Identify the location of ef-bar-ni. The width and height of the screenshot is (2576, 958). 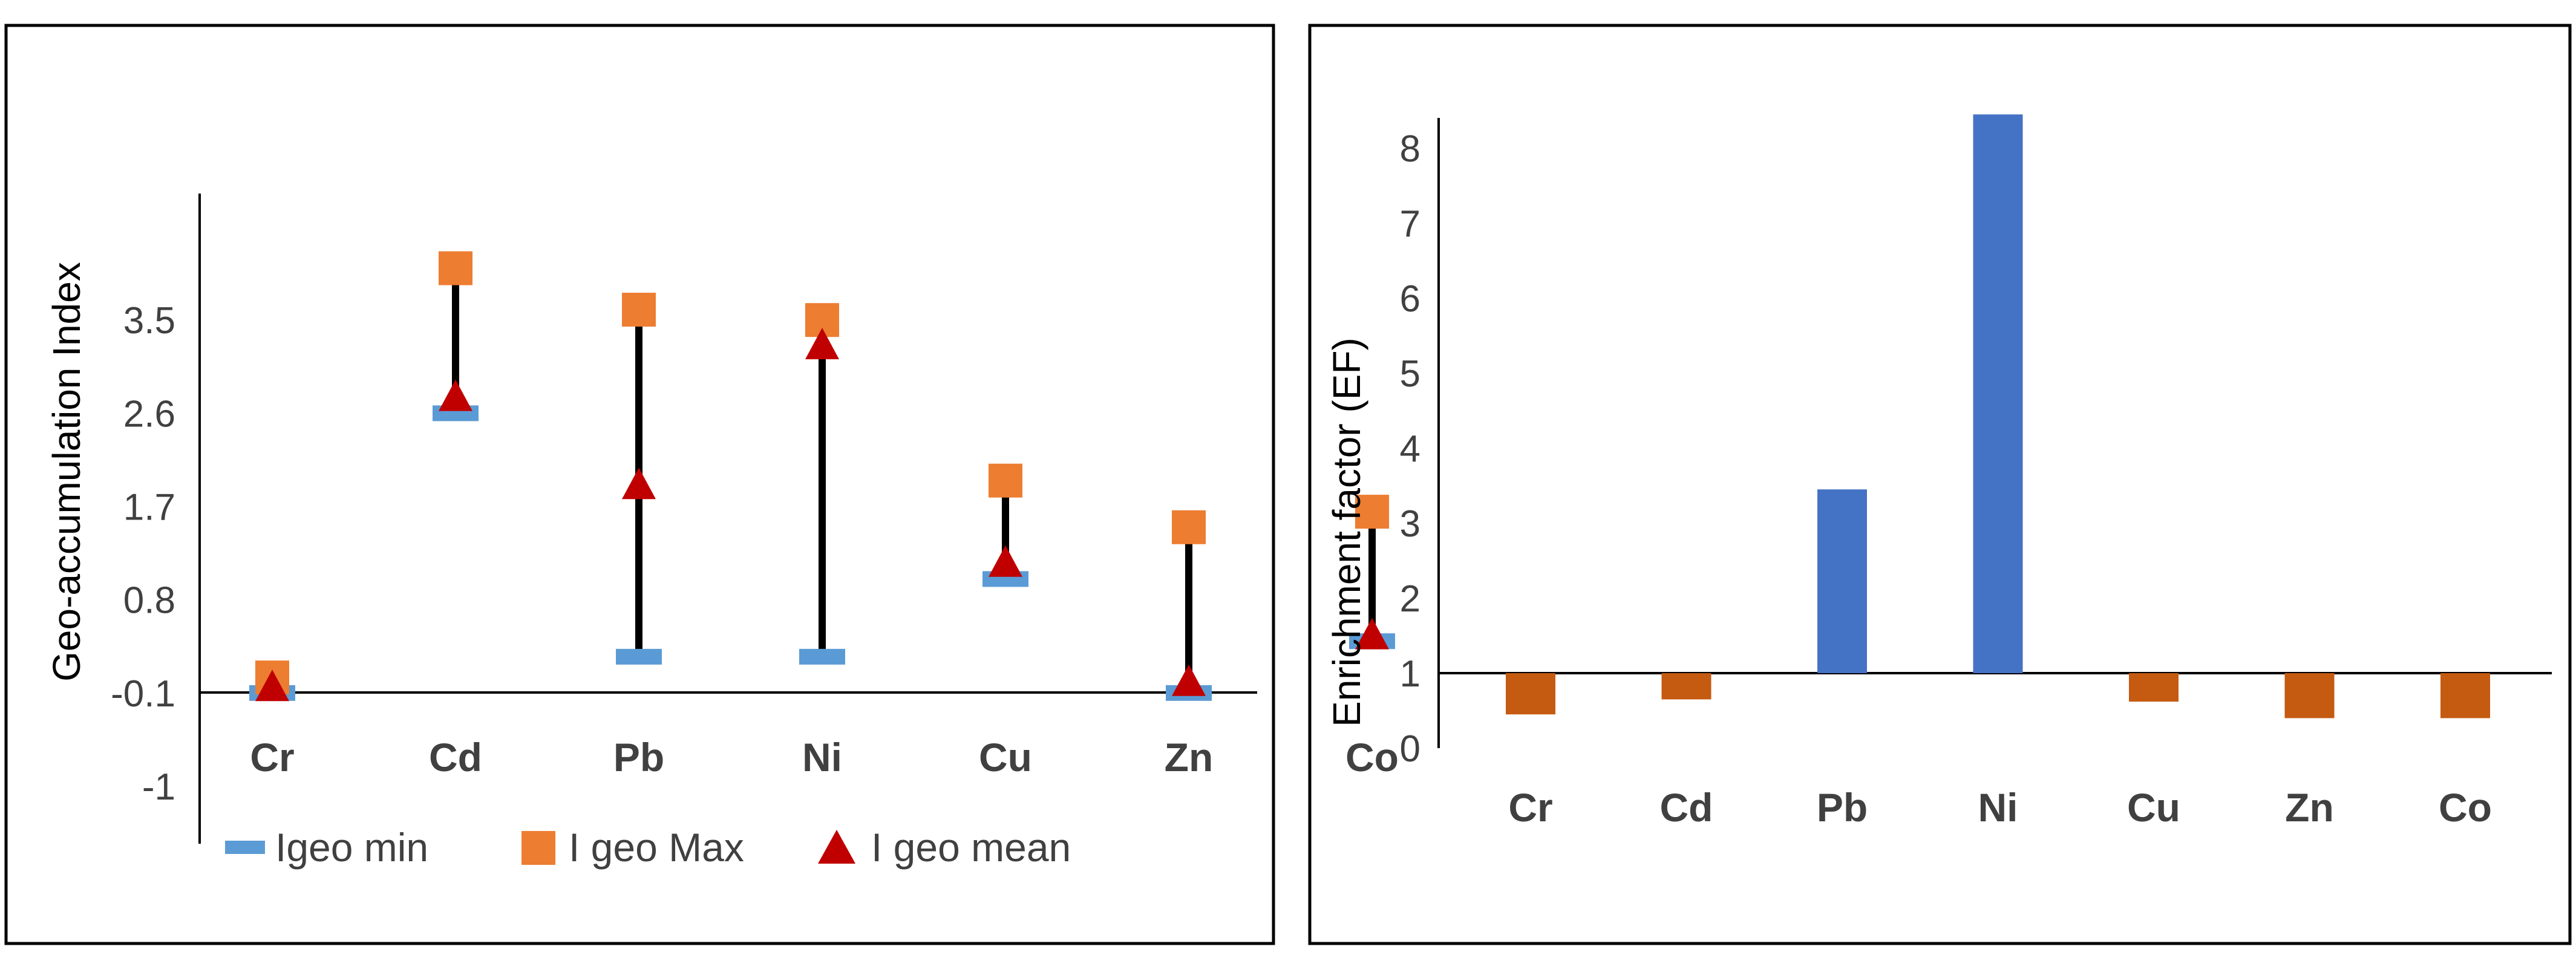
(1998, 393).